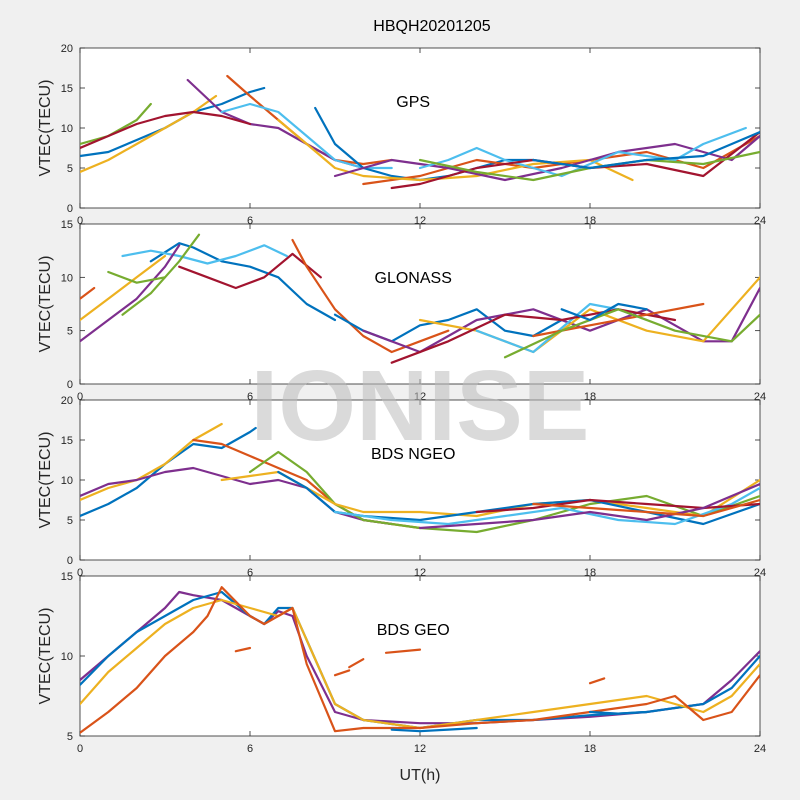  What do you see at coordinates (590, 749) in the screenshot?
I see `x-tick-label: 18` at bounding box center [590, 749].